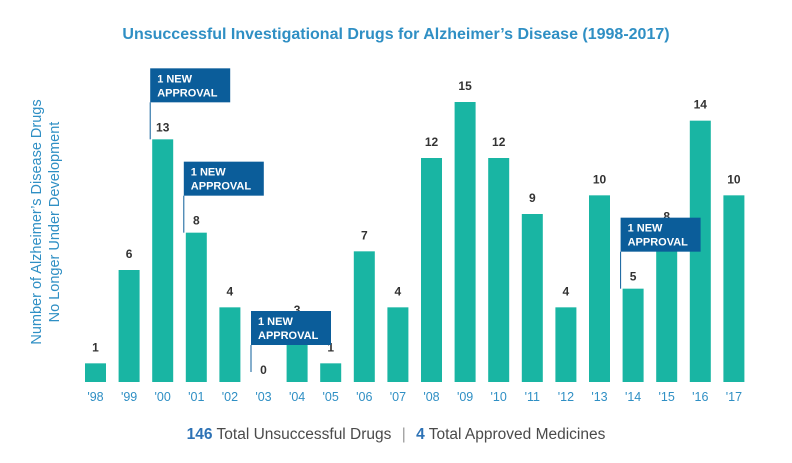 The height and width of the screenshot is (463, 792). I want to click on x-tick-label: '13, so click(599, 397).